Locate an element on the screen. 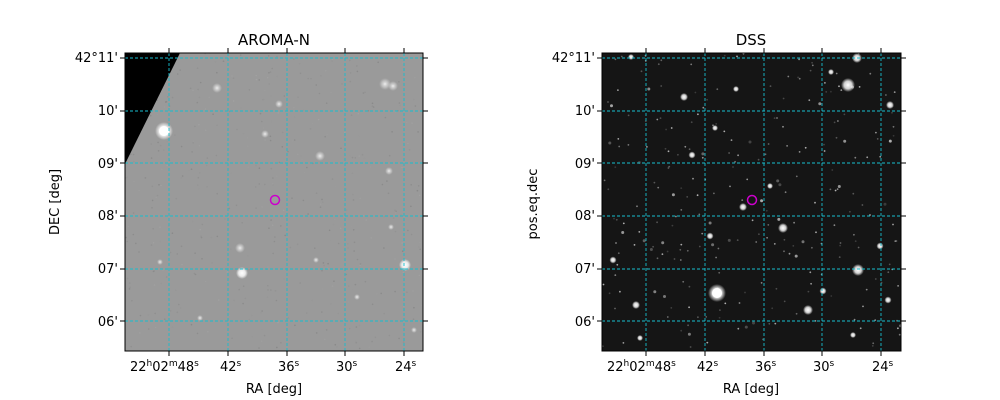 The height and width of the screenshot is (400, 1000). dec-tick-label: 42°11' is located at coordinates (96, 58).